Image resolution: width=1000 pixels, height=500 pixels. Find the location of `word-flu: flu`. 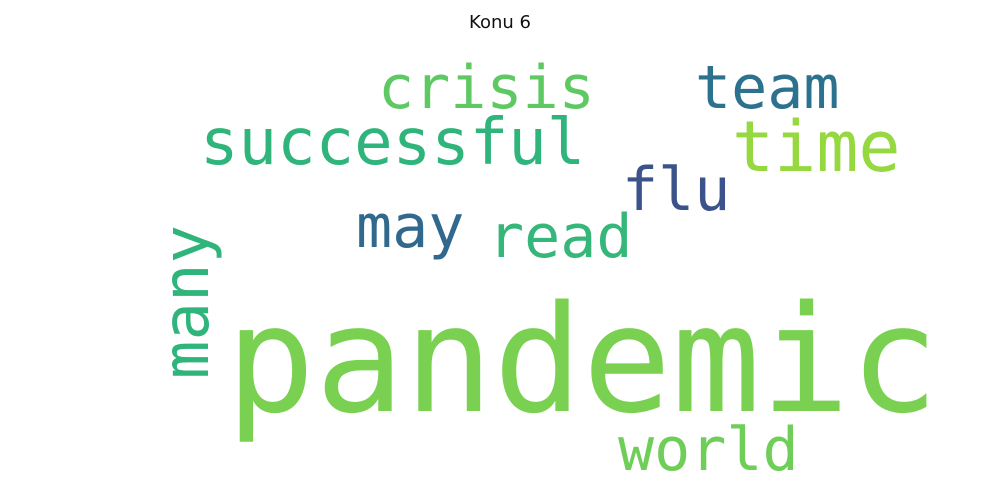

word-flu: flu is located at coordinates (676, 190).